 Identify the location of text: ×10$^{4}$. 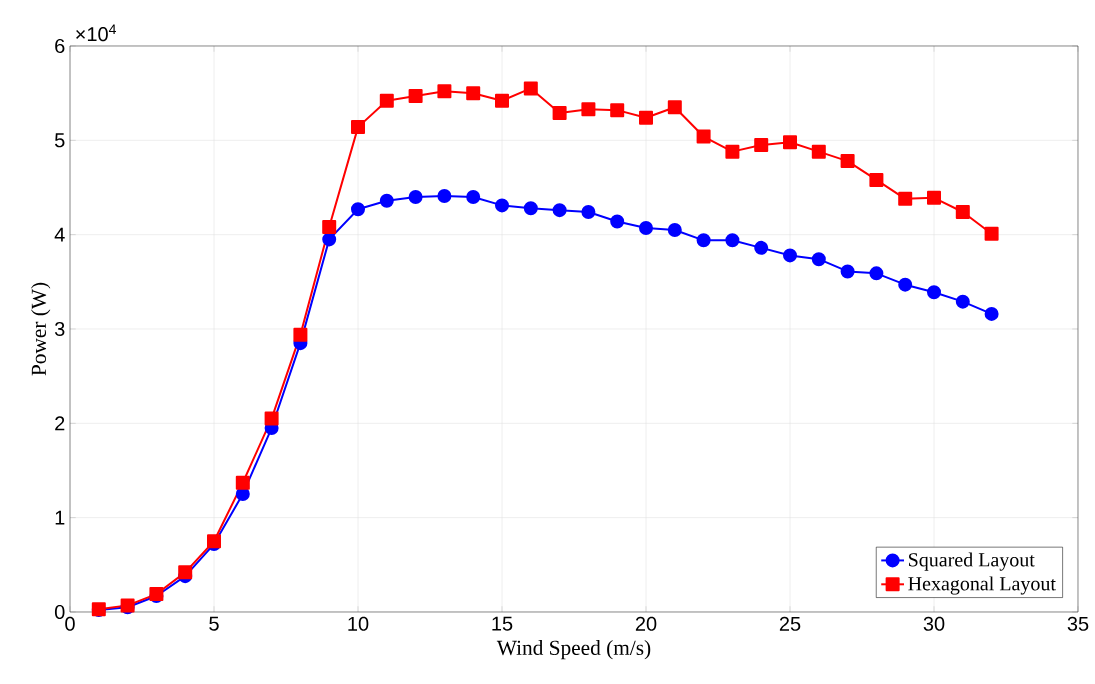
(96, 33).